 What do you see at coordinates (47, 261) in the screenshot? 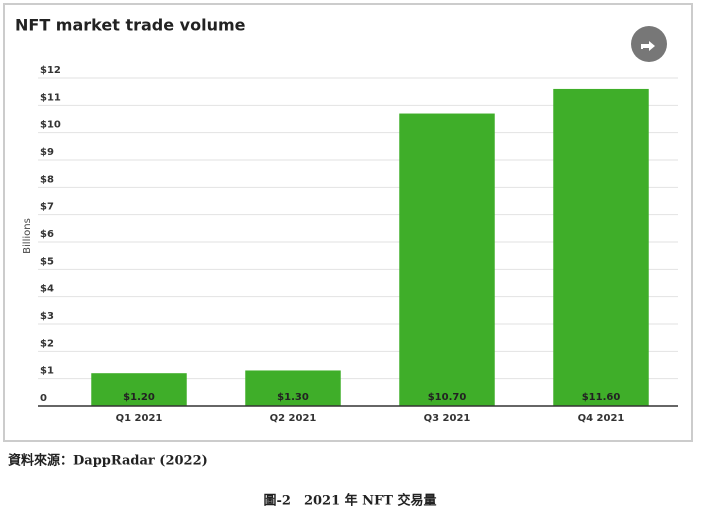
I see `y-tick-label: $5` at bounding box center [47, 261].